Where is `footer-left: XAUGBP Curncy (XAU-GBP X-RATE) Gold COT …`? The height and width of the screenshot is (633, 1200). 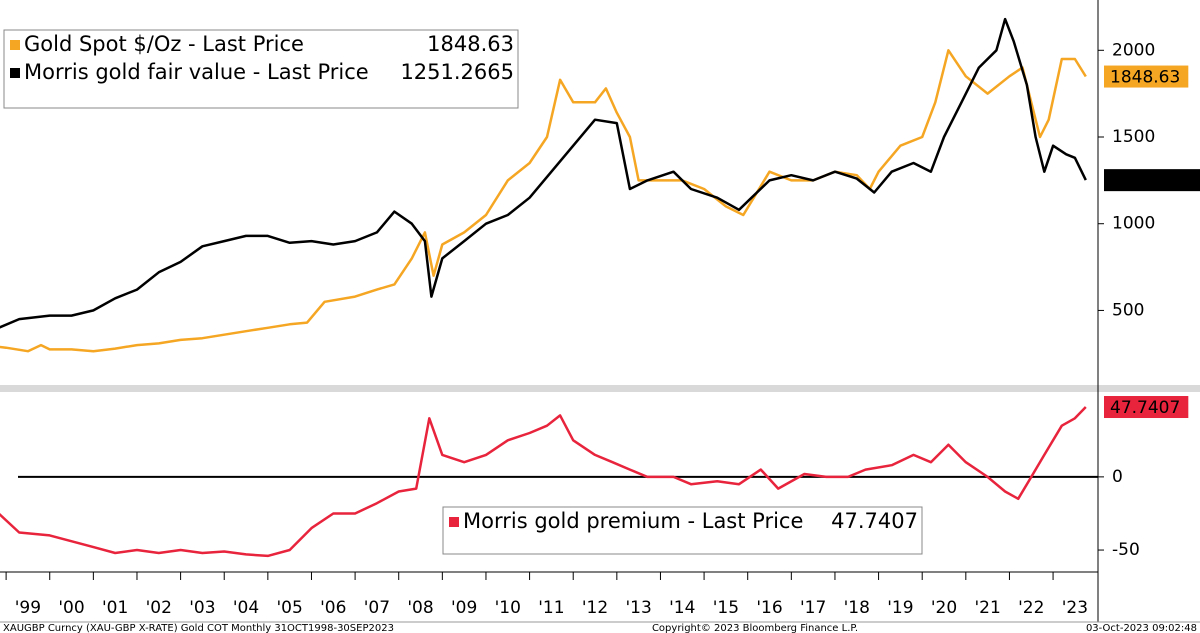
footer-left: XAUGBP Curncy (XAU-GBP X-RATE) Gold COT … is located at coordinates (198, 628).